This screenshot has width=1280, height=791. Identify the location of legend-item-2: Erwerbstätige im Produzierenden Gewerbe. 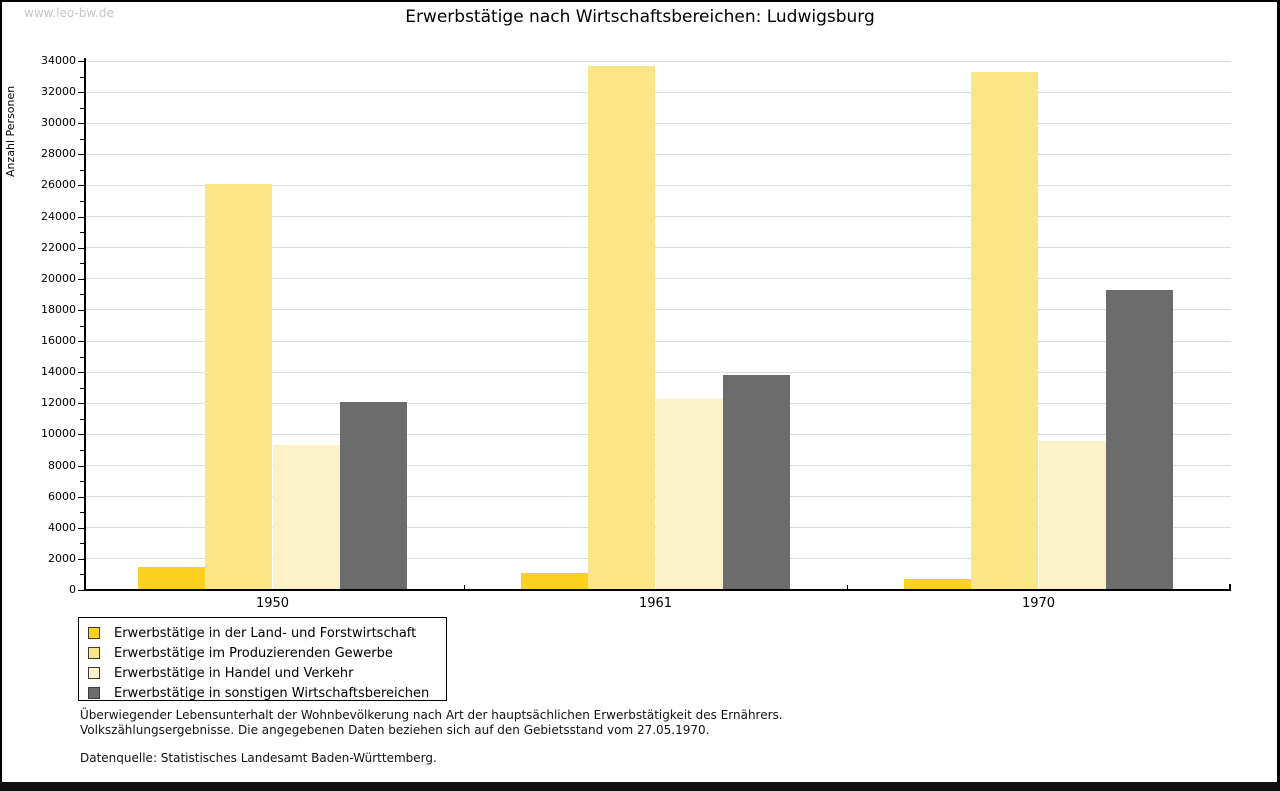
(262, 653).